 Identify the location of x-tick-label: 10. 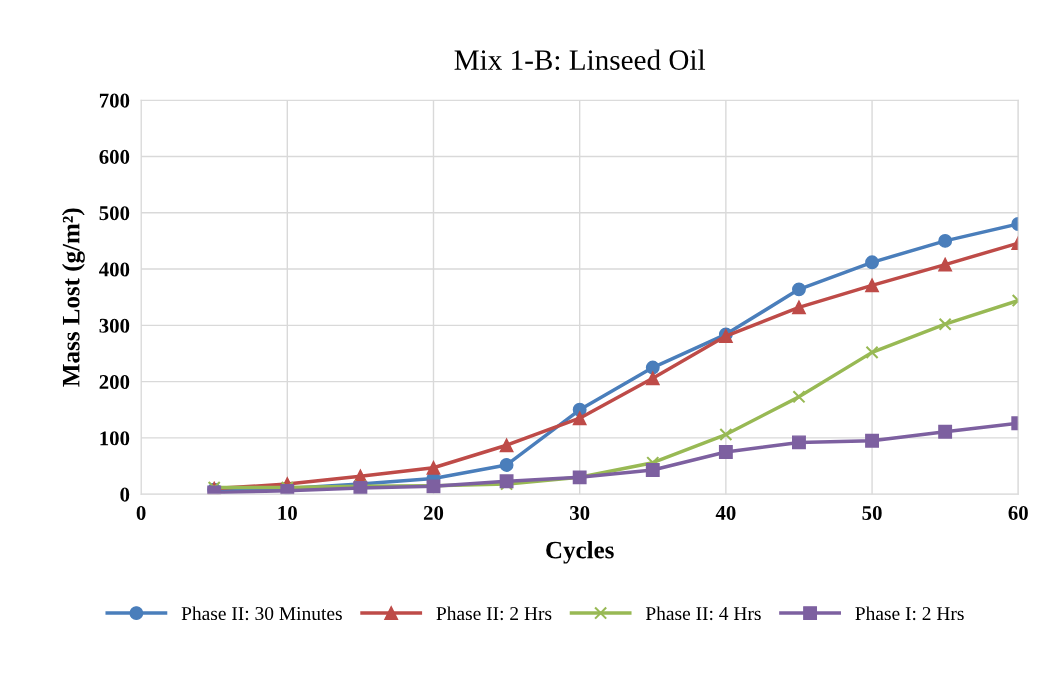
(287, 512).